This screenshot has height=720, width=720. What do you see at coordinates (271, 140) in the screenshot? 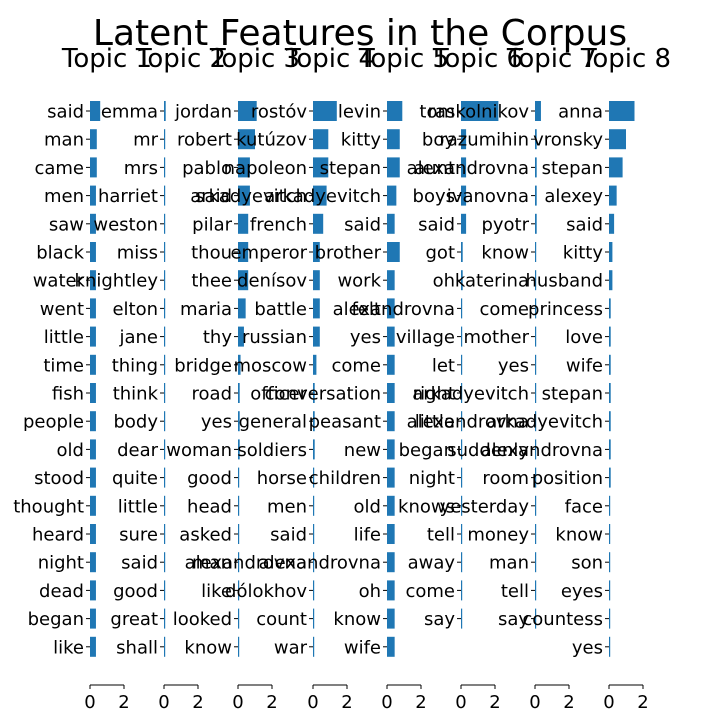
I see `category-label: kutúzov` at bounding box center [271, 140].